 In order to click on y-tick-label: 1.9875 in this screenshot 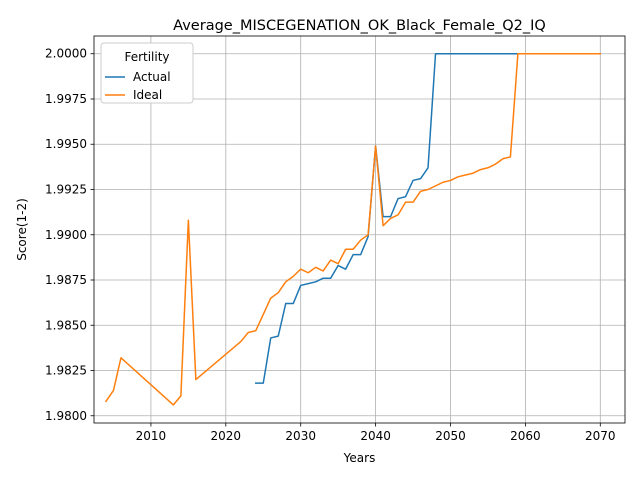, I will do `click(66, 280)`.